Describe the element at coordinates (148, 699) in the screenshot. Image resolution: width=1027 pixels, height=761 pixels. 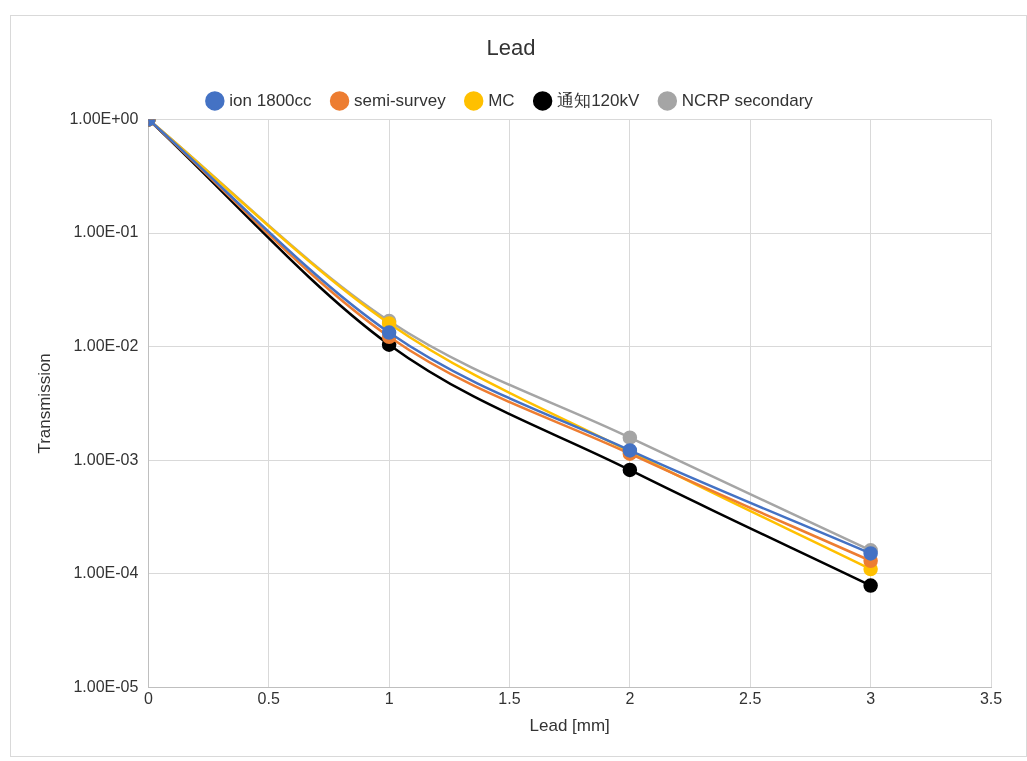
I see `x-tick-label: 0` at that location.